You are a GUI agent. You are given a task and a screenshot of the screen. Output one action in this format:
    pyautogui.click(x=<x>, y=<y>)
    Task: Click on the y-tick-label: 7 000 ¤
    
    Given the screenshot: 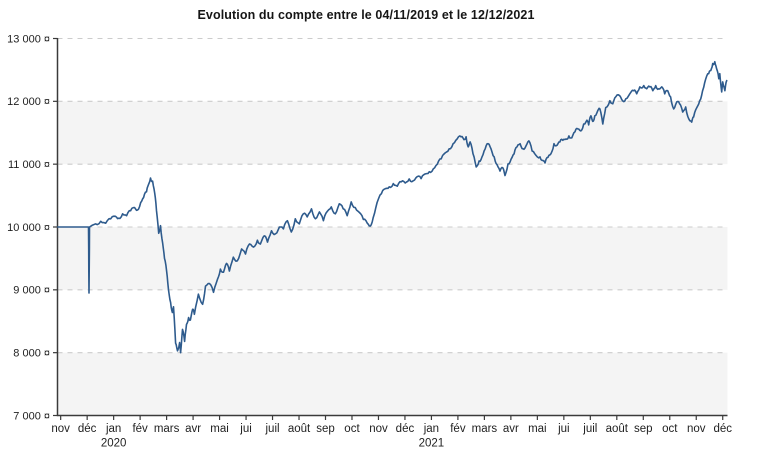 What is the action you would take?
    pyautogui.click(x=31, y=416)
    